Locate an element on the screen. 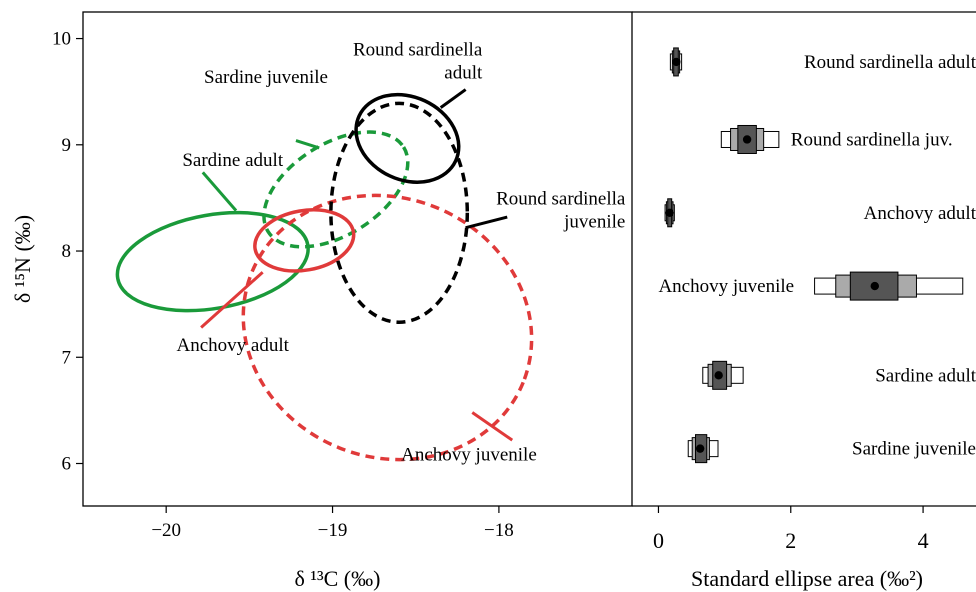 The image size is (976, 592). interval-sardine-adult is located at coordinates (723, 375).